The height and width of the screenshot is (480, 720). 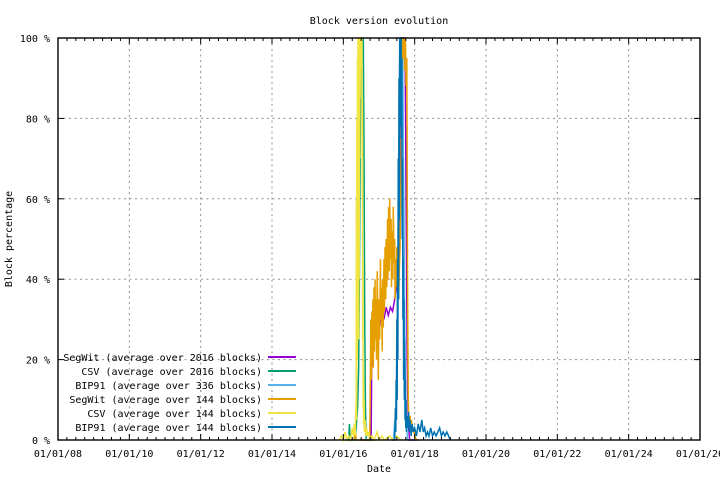 What do you see at coordinates (171, 372) in the screenshot?
I see `legend-label: CSV (average over 2016 blocks)` at bounding box center [171, 372].